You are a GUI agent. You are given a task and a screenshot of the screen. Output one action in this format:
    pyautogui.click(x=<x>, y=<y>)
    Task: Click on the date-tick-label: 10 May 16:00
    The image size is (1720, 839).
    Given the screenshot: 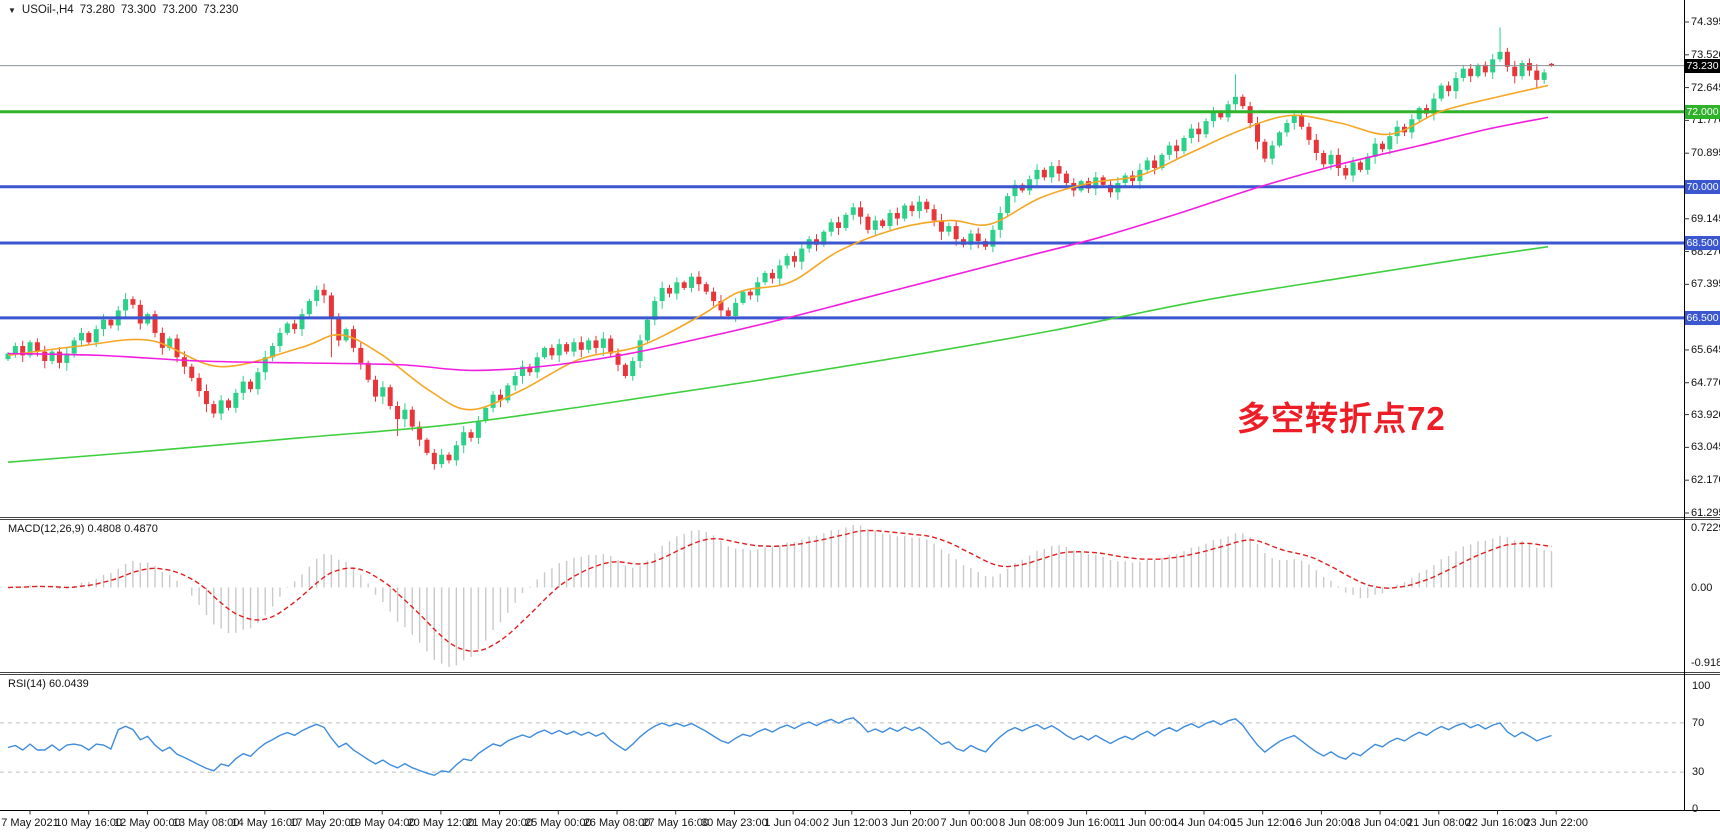 What is the action you would take?
    pyautogui.click(x=89, y=823)
    